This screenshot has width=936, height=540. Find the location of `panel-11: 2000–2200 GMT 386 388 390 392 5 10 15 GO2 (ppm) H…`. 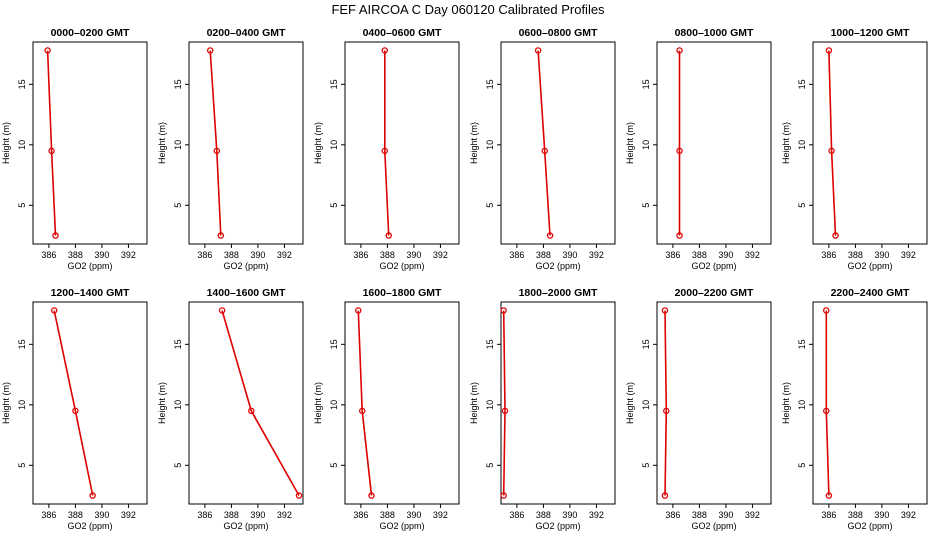

panel-11: 2000–2200 GMT 386 388 390 392 5 10 15 GO2 (ppm) H… is located at coordinates (698, 409).